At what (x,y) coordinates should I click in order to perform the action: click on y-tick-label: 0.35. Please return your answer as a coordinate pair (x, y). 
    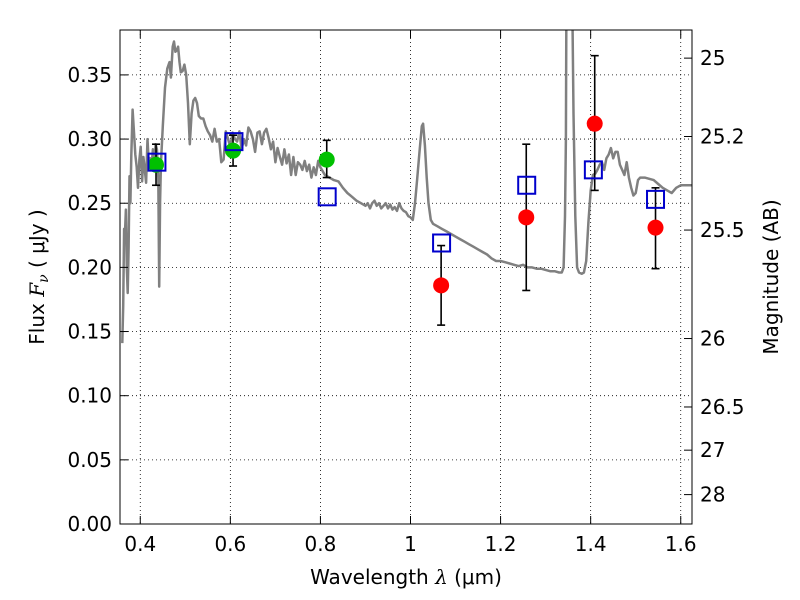
    Looking at the image, I should click on (89, 75).